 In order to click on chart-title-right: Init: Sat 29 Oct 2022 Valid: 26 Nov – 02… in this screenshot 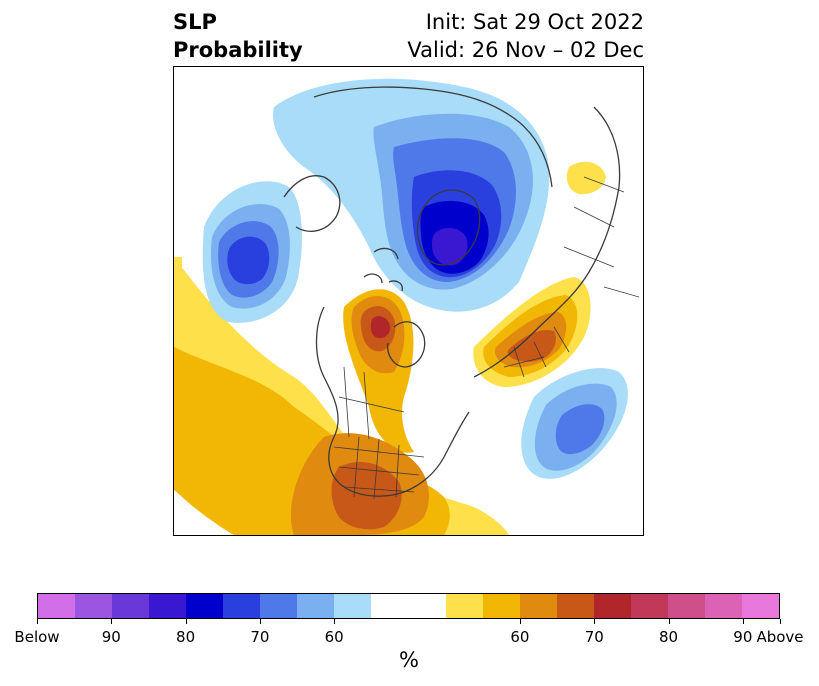, I will do `click(525, 36)`.